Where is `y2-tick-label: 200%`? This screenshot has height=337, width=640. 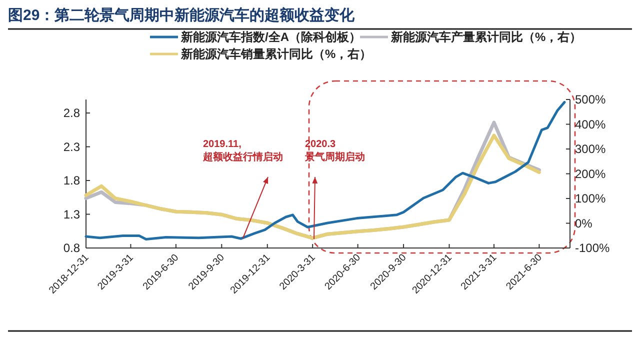 y2-tick-label: 200% is located at coordinates (590, 173).